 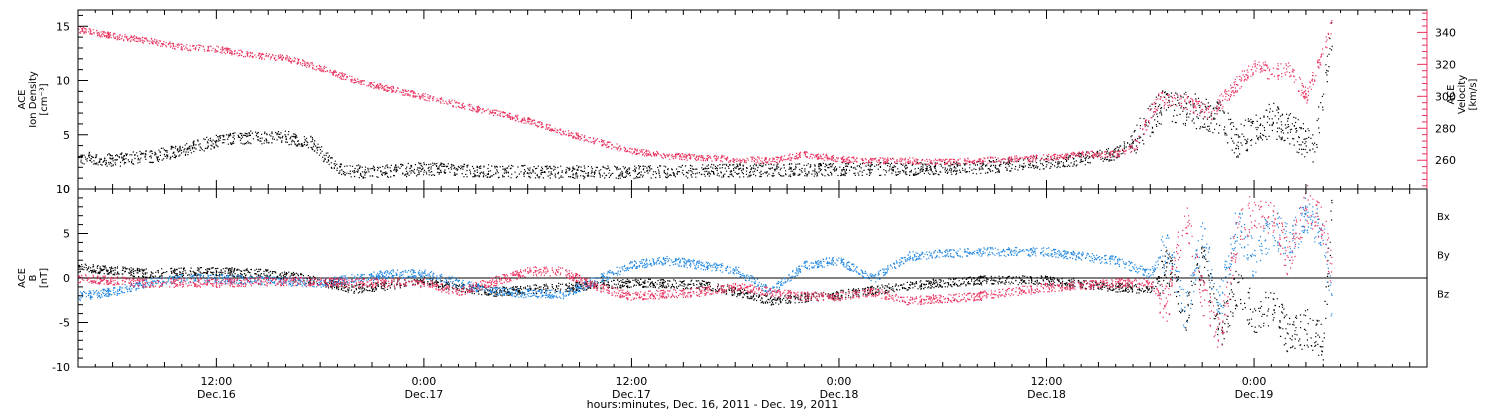 I want to click on velocity-axis-title-line: ACE, so click(x=1451, y=95).